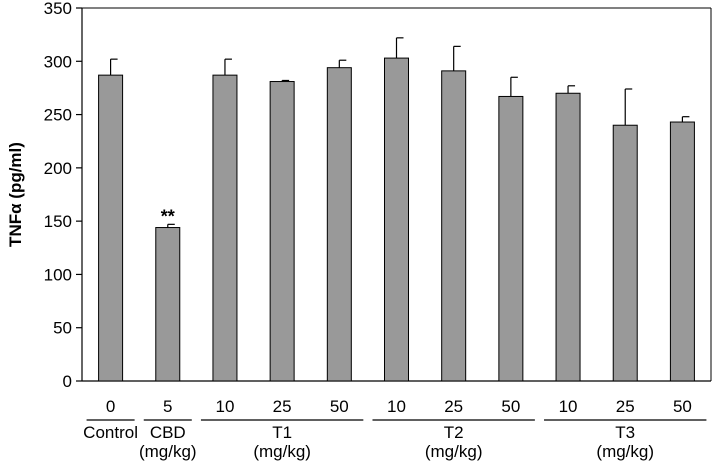 This screenshot has height=461, width=714. I want to click on group-label: T3, so click(625, 432).